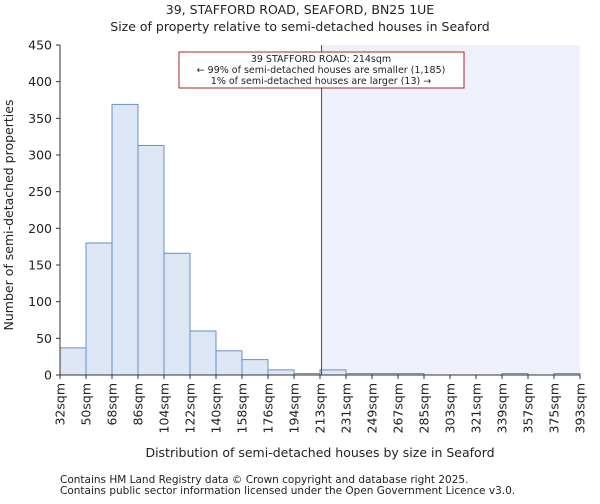 The image size is (600, 504). What do you see at coordinates (125, 239) in the screenshot?
I see `bar-68sqm` at bounding box center [125, 239].